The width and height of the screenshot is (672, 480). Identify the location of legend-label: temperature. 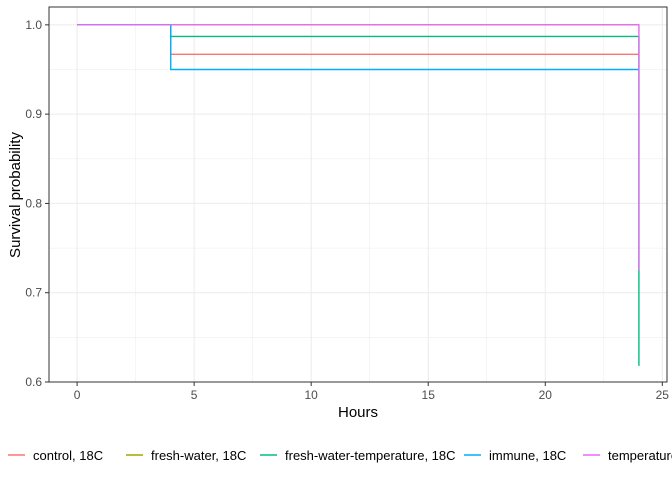
(640, 455).